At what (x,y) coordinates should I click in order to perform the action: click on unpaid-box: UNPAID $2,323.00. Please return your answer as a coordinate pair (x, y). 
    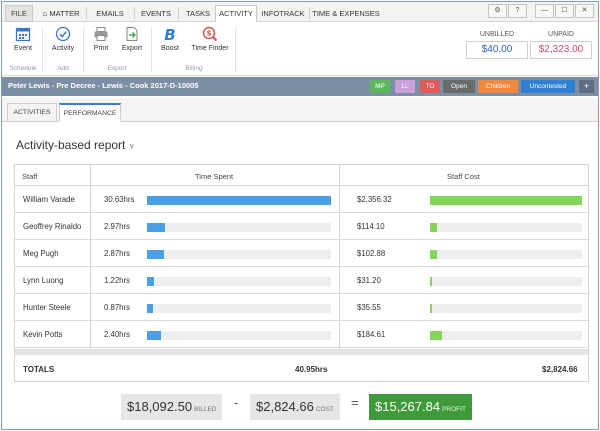
    Looking at the image, I should click on (561, 45).